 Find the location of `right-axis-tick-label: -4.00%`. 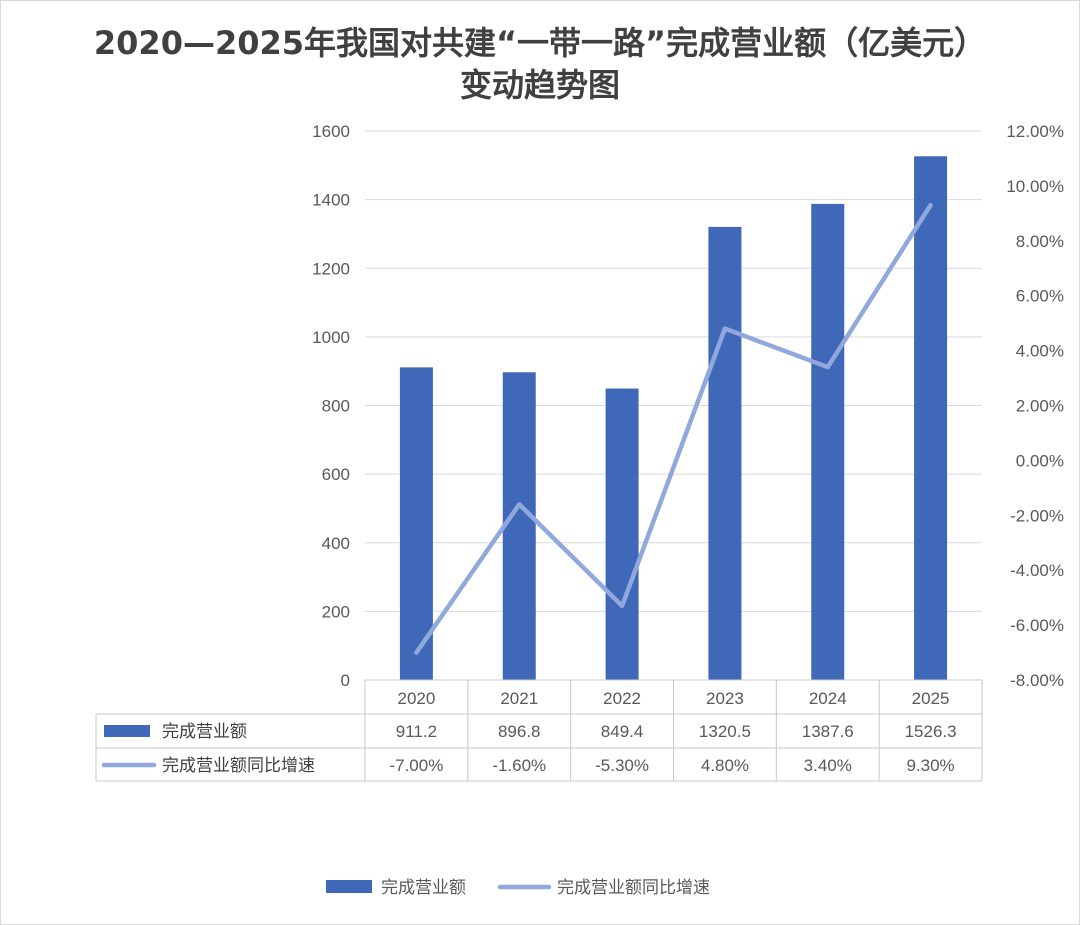

right-axis-tick-label: -4.00% is located at coordinates (1037, 570).